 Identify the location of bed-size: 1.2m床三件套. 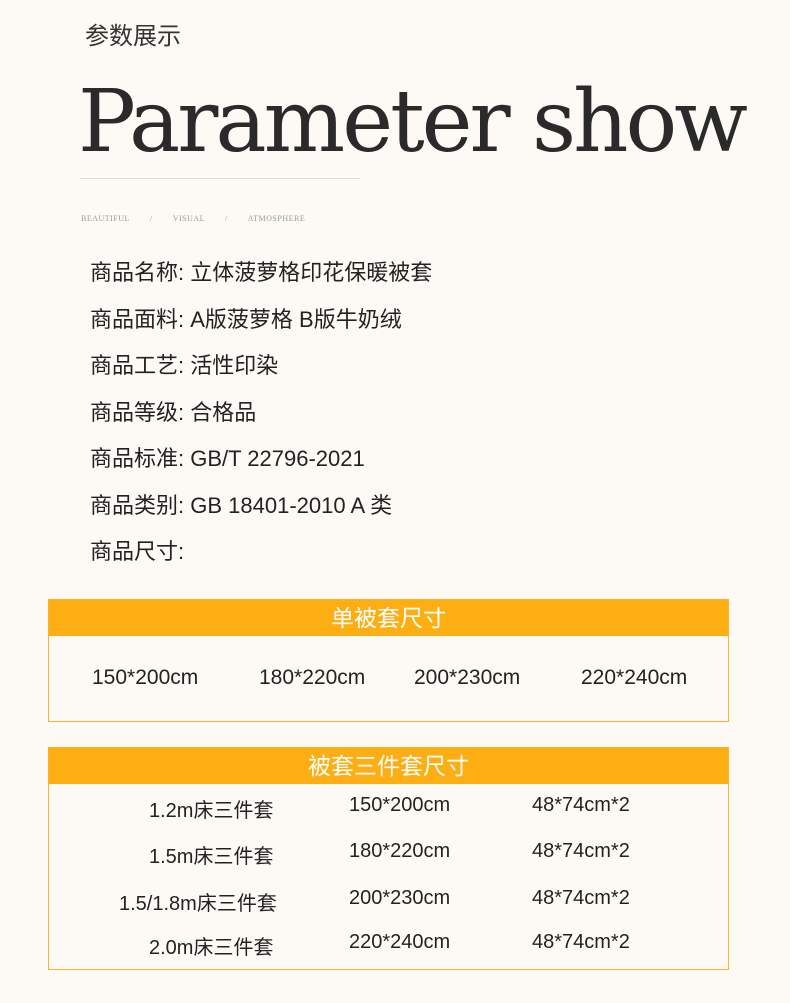
(211, 811).